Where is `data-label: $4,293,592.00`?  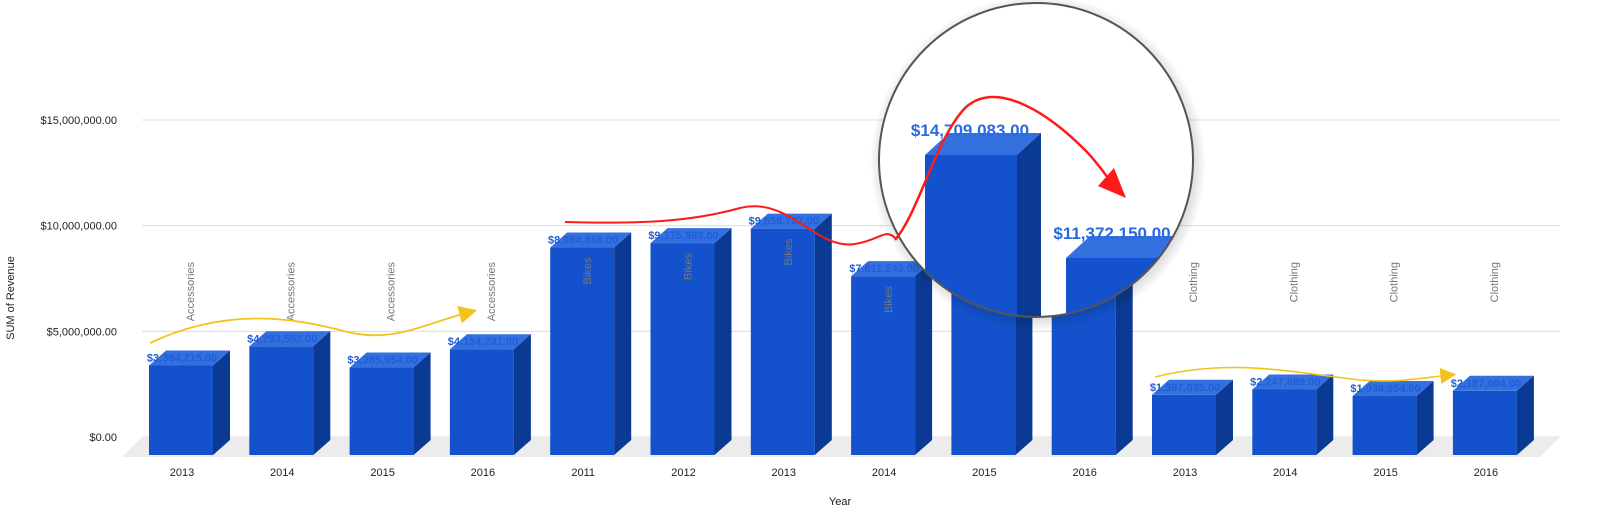
data-label: $4,293,592.00 is located at coordinates (282, 339).